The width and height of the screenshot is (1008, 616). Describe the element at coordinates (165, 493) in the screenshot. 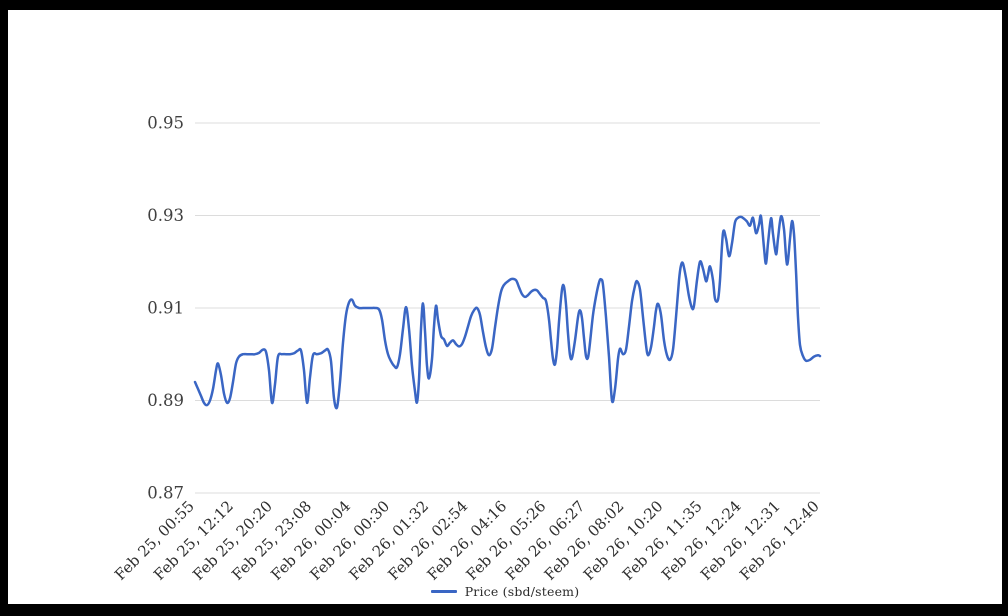

I see `y-axis-label: 0.87` at that location.